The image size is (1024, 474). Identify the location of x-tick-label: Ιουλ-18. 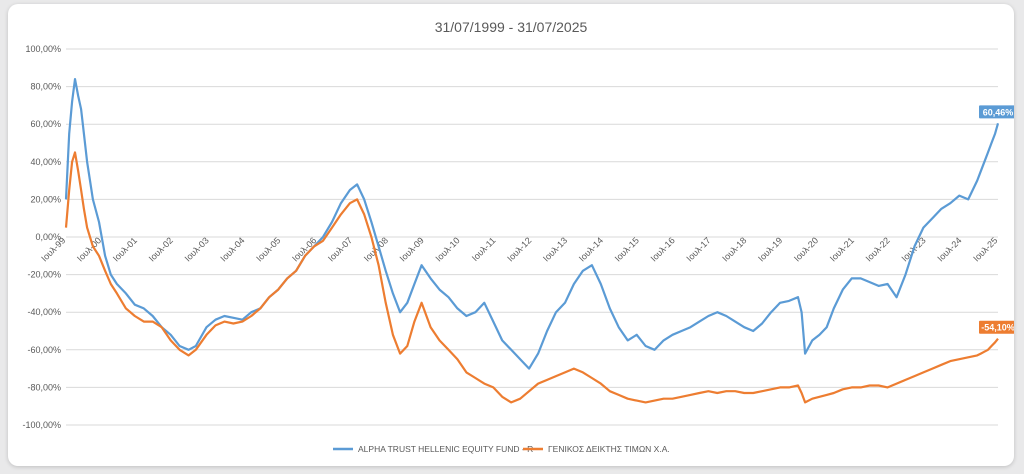
(734, 249).